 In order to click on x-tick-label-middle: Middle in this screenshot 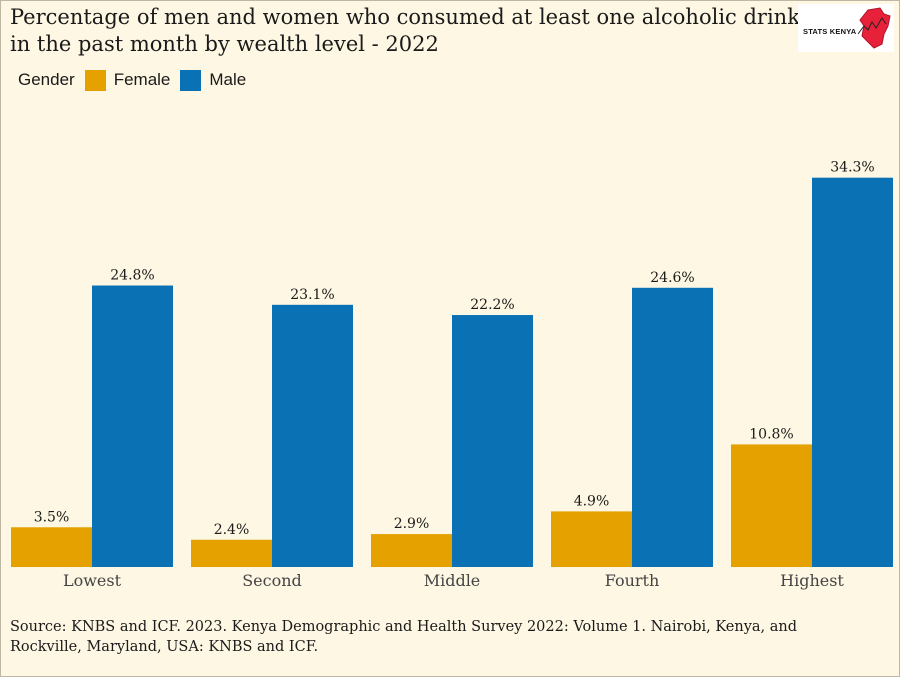, I will do `click(452, 580)`.